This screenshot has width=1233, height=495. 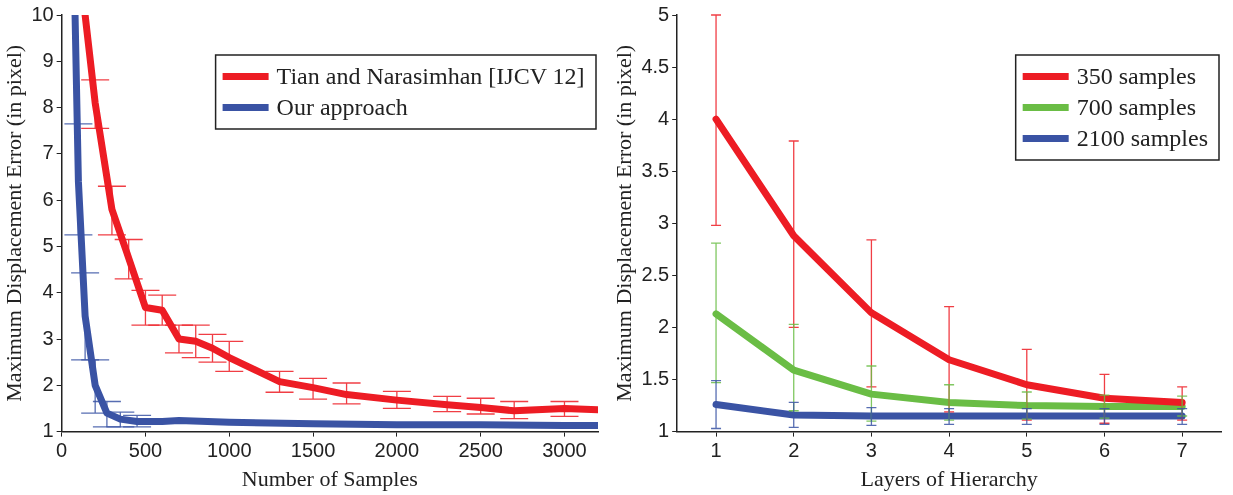 I want to click on x-tick-label: 2000, so click(x=397, y=450).